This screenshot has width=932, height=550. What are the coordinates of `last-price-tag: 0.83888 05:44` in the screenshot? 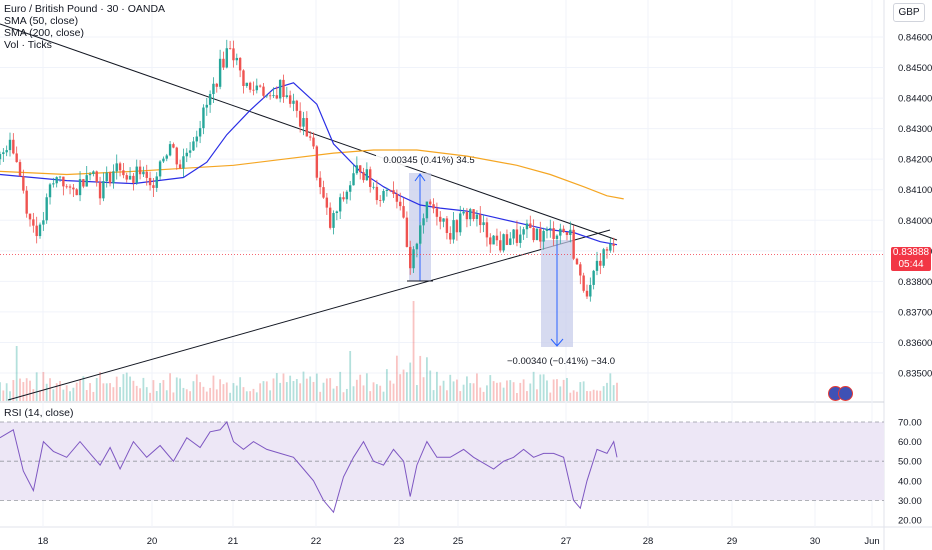 It's located at (911, 259).